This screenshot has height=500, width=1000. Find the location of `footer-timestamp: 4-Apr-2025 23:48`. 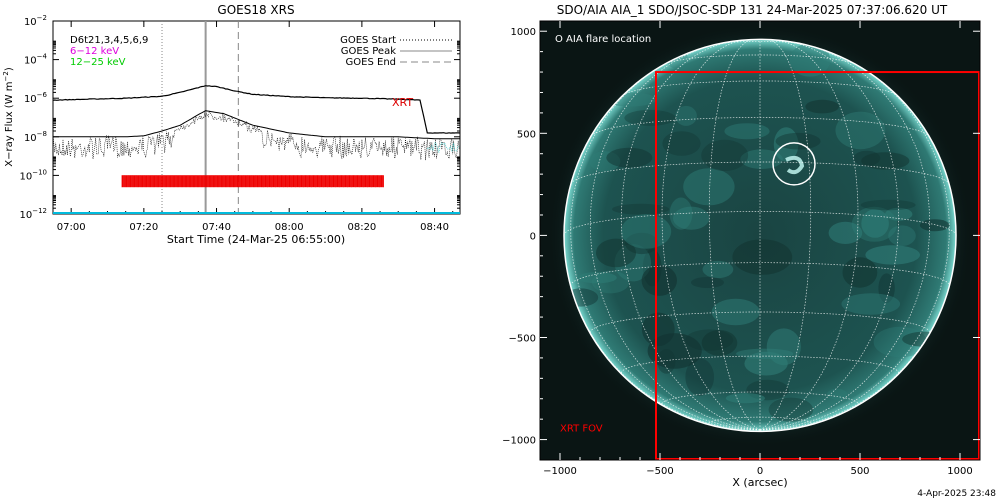

footer-timestamp: 4-Apr-2025 23:48 is located at coordinates (956, 494).